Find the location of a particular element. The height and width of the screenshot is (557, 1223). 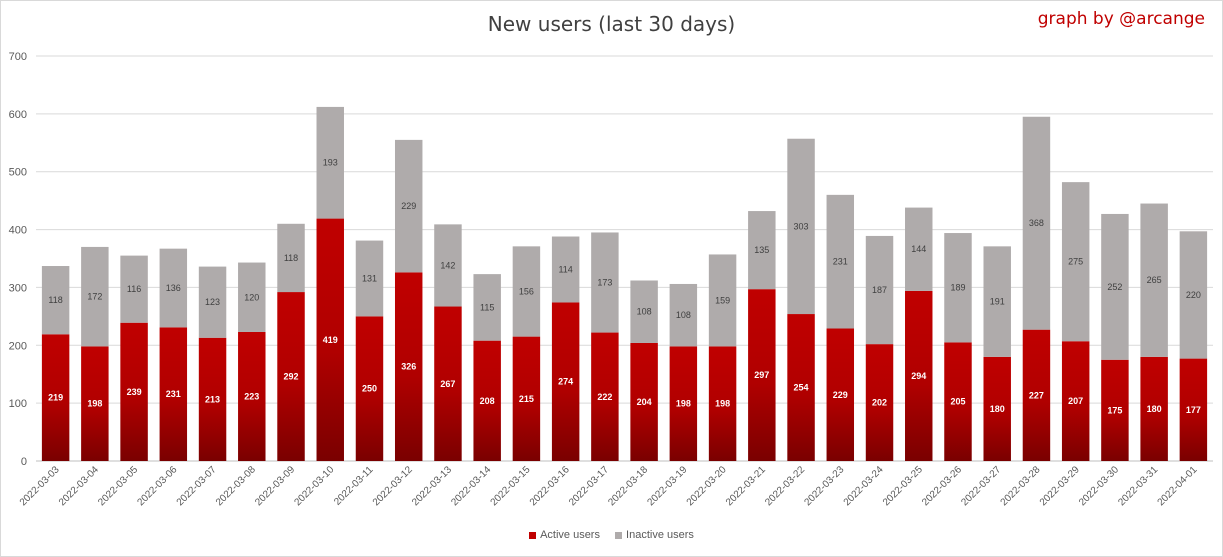

data-label-inactive: 191 is located at coordinates (997, 302).